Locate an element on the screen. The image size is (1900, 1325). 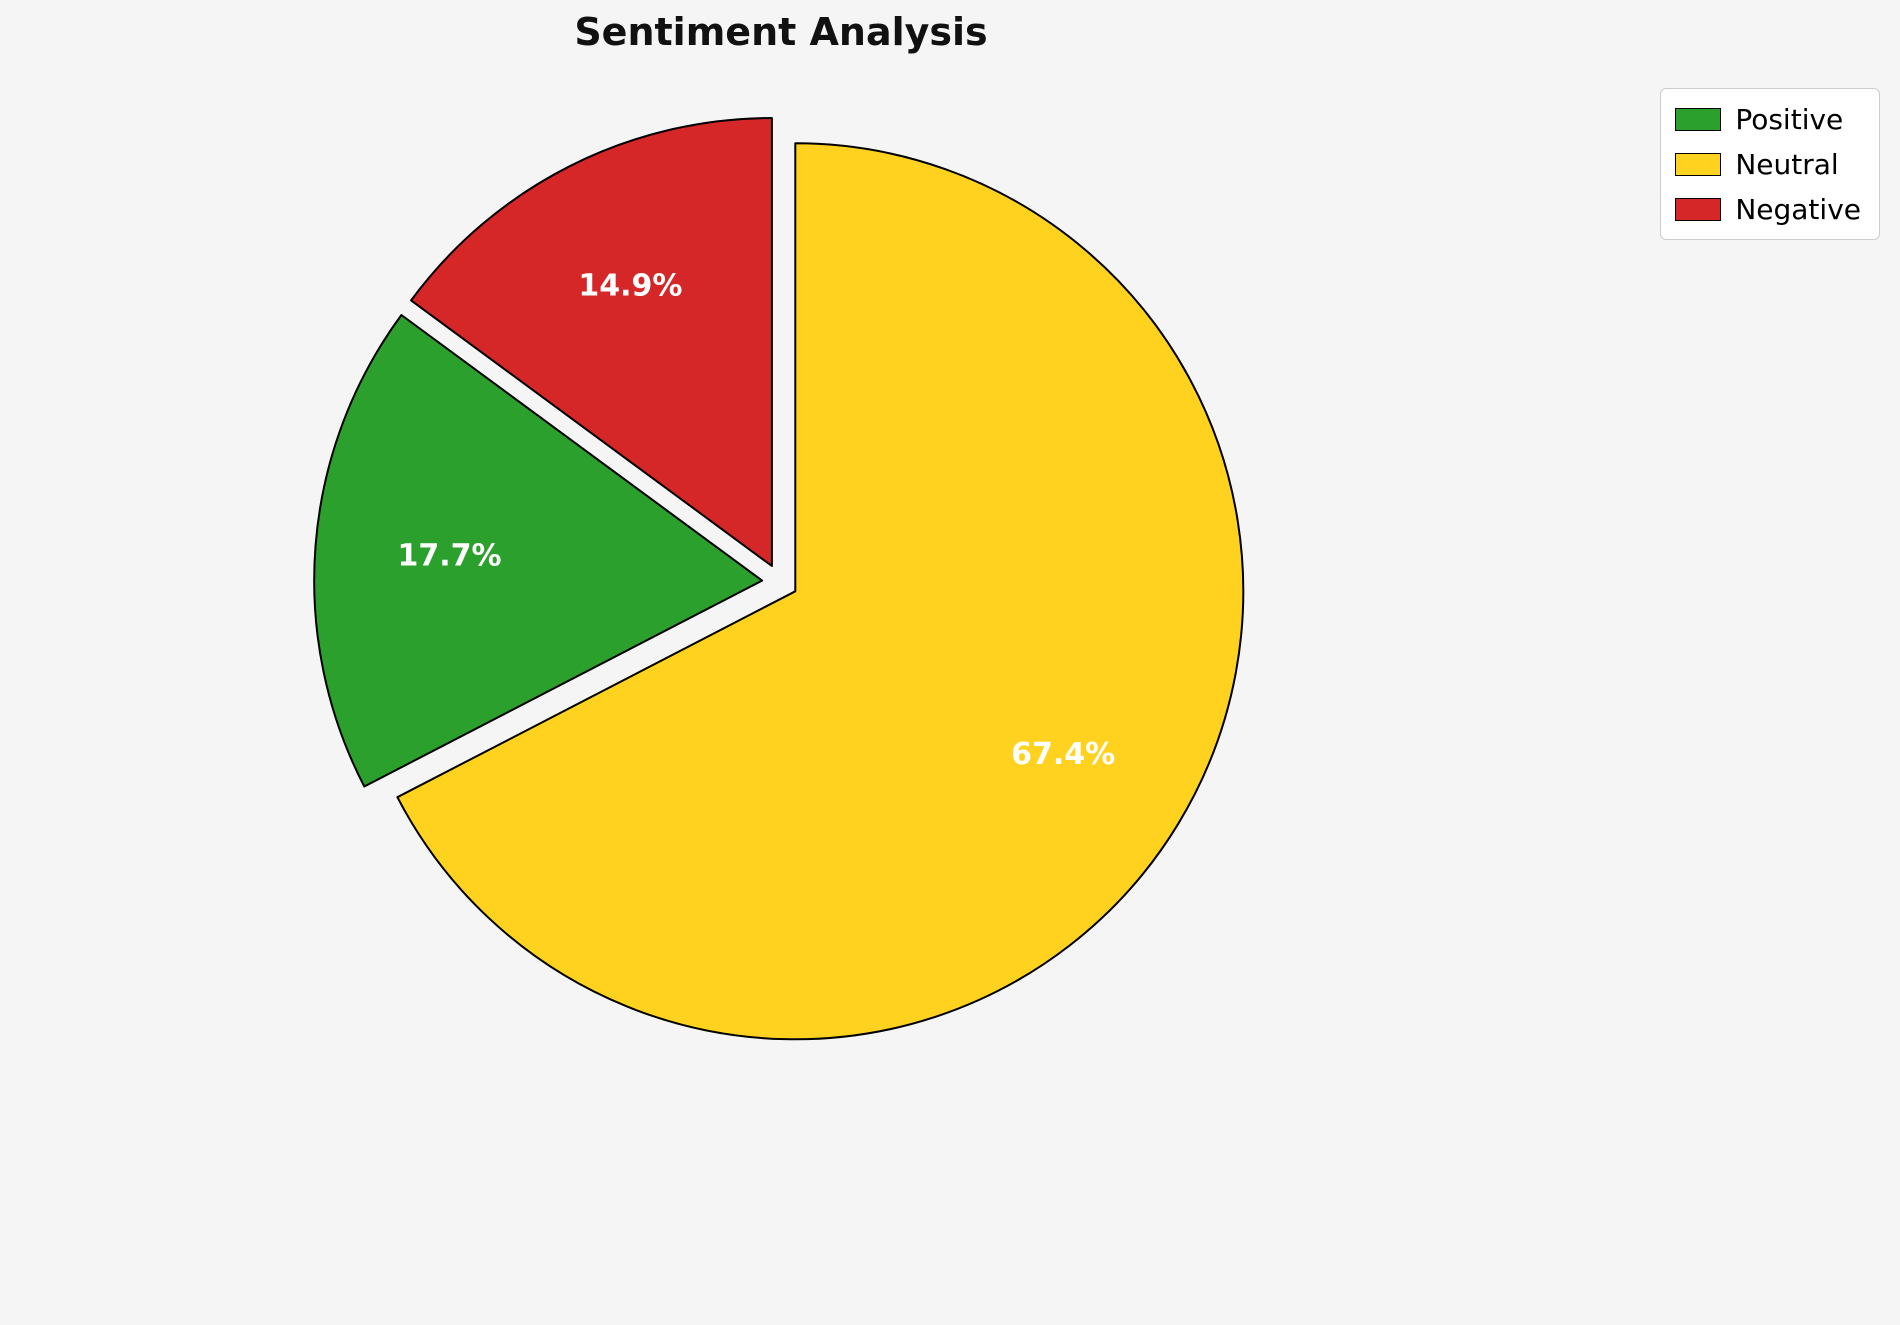
pie-slice-positive is located at coordinates (538, 551).